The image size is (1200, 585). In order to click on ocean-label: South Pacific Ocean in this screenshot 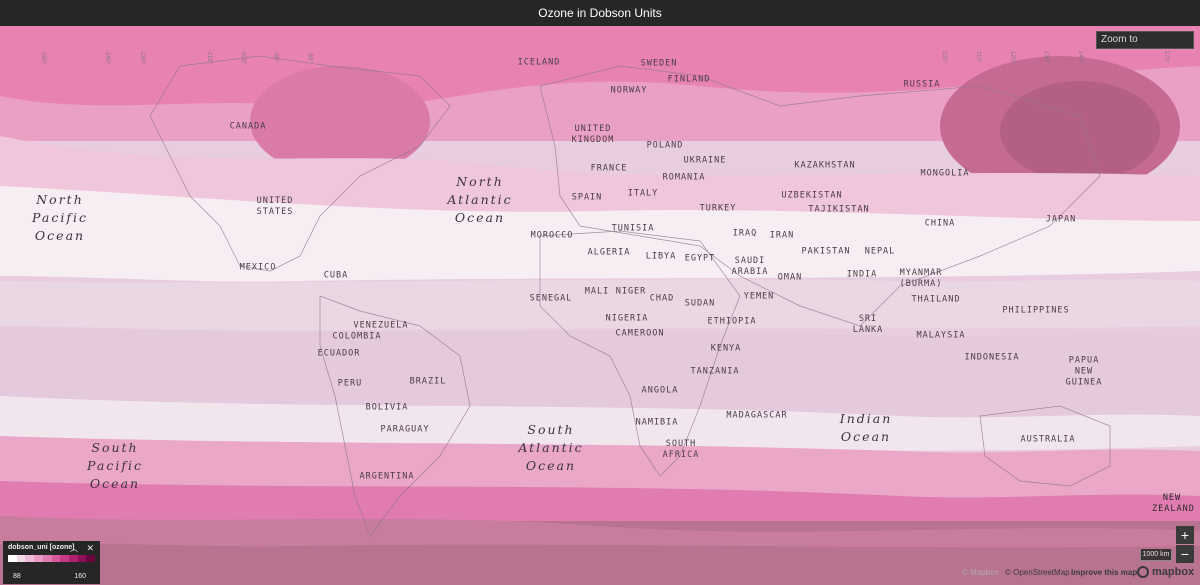, I will do `click(115, 465)`.